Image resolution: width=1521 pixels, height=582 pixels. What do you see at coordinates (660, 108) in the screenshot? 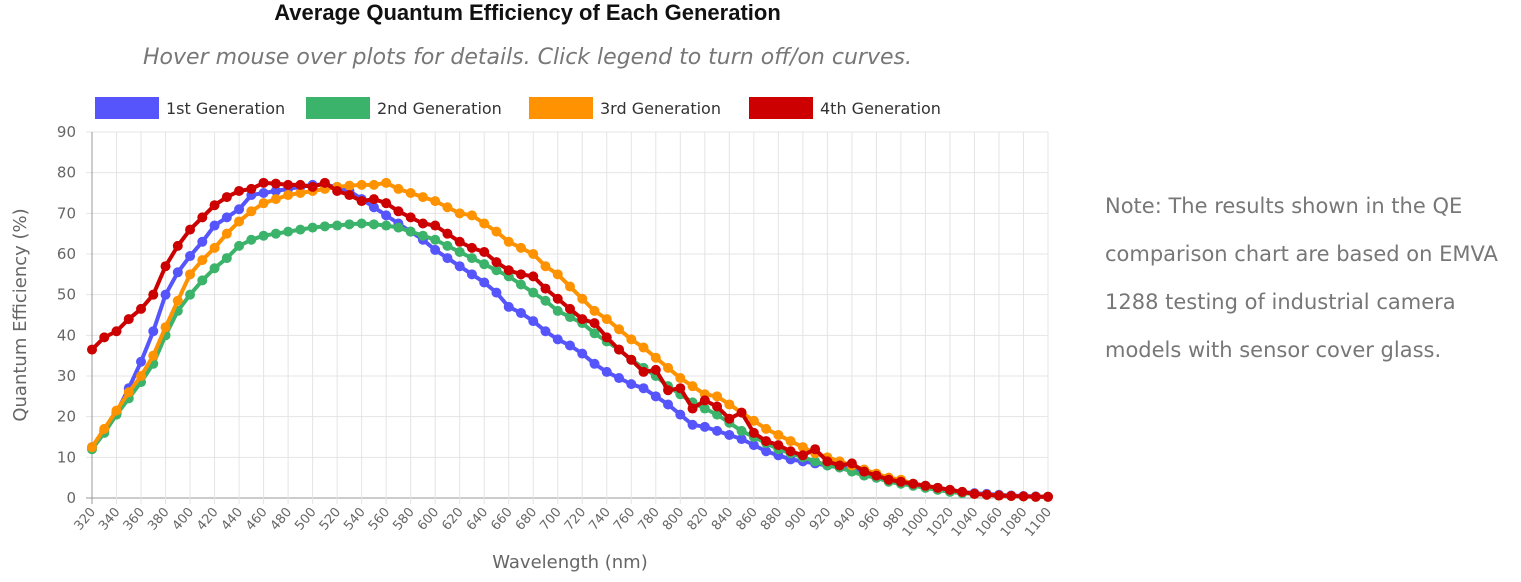
I see `legend-item: 3rd Generation` at bounding box center [660, 108].